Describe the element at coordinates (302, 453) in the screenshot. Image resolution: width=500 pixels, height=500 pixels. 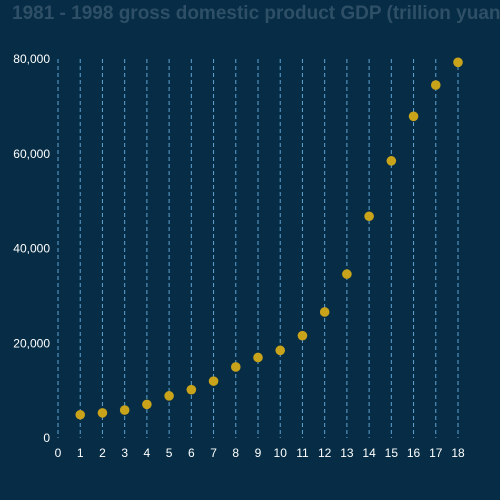
I see `x-tick-label: 11` at that location.